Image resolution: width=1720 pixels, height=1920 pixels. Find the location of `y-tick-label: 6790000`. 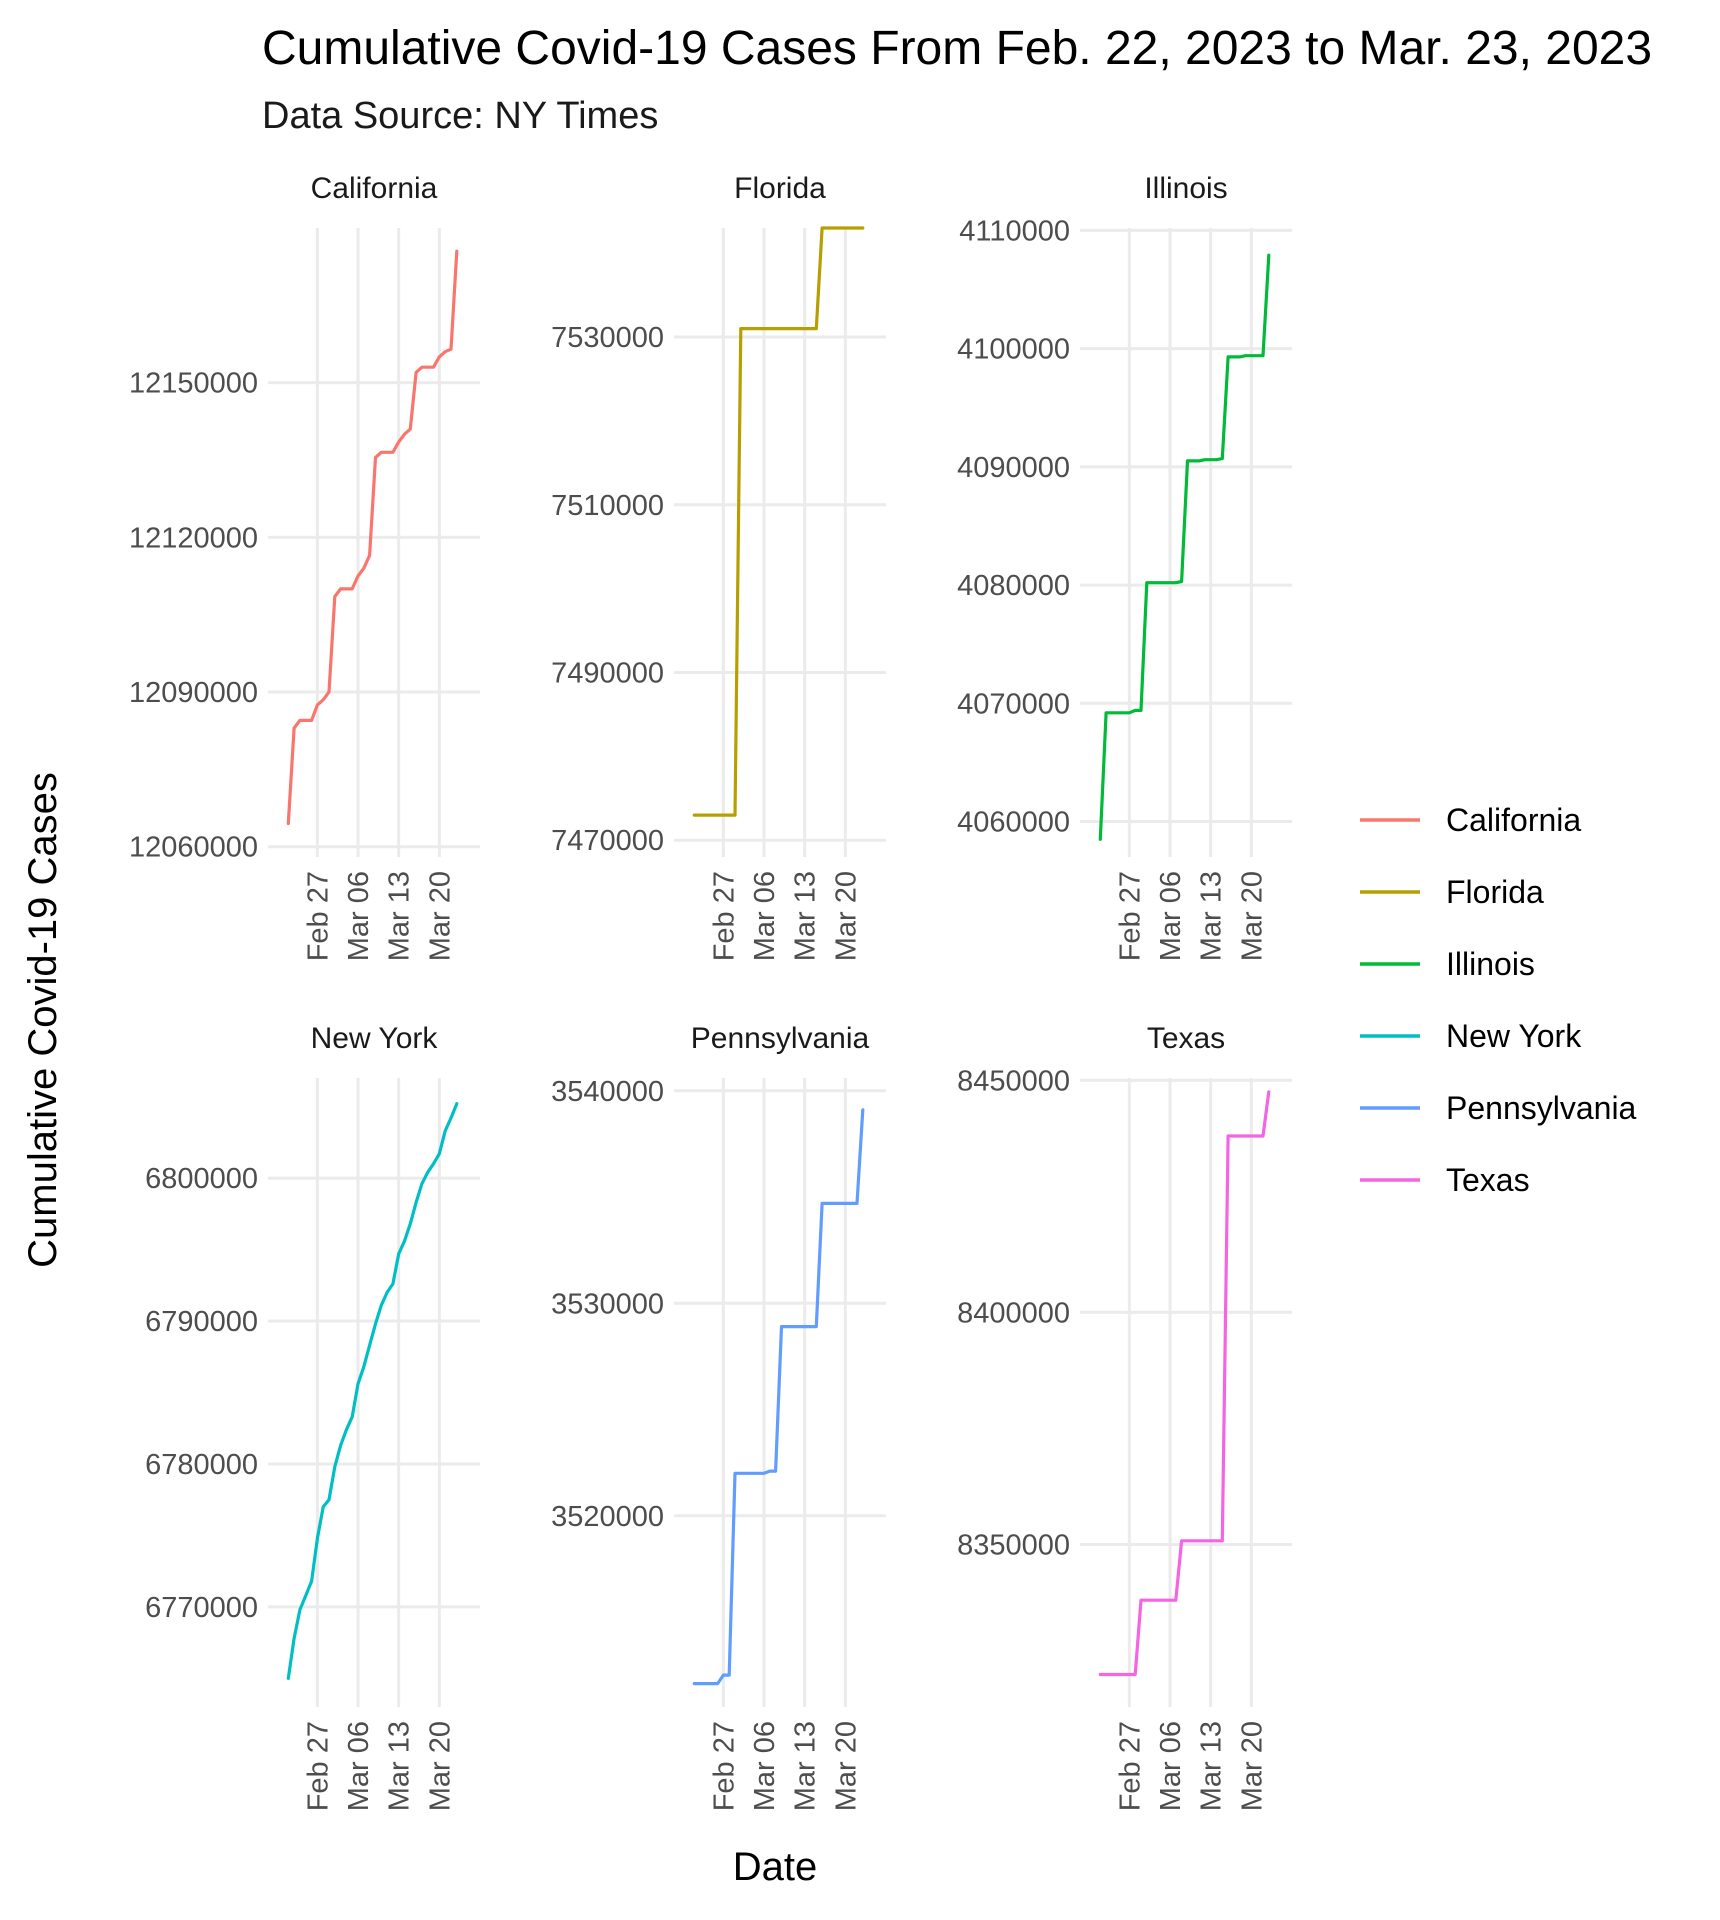

y-tick-label: 6790000 is located at coordinates (201, 1322).